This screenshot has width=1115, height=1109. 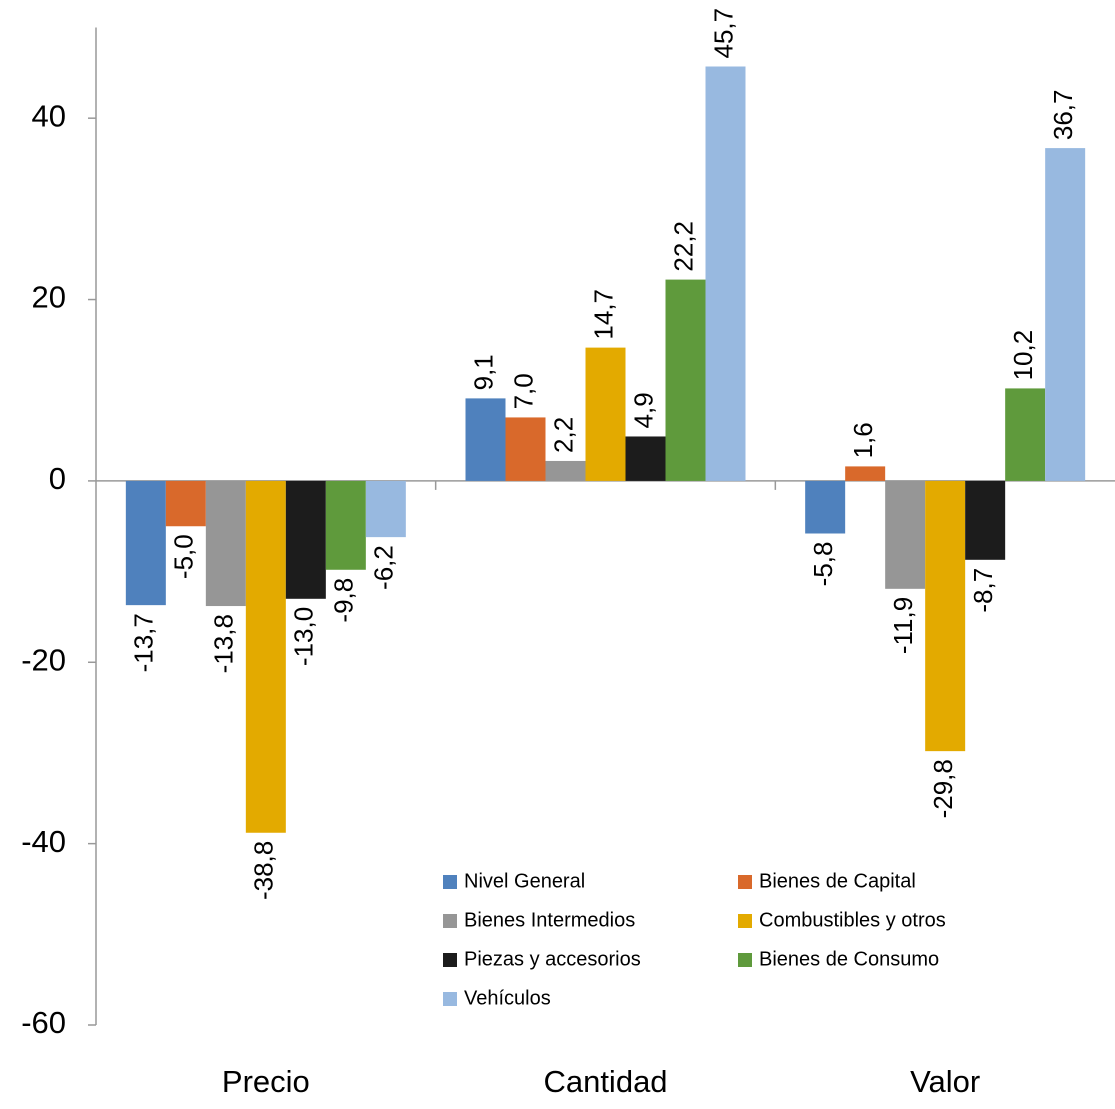 I want to click on value-label: -5,8, so click(x=823, y=564).